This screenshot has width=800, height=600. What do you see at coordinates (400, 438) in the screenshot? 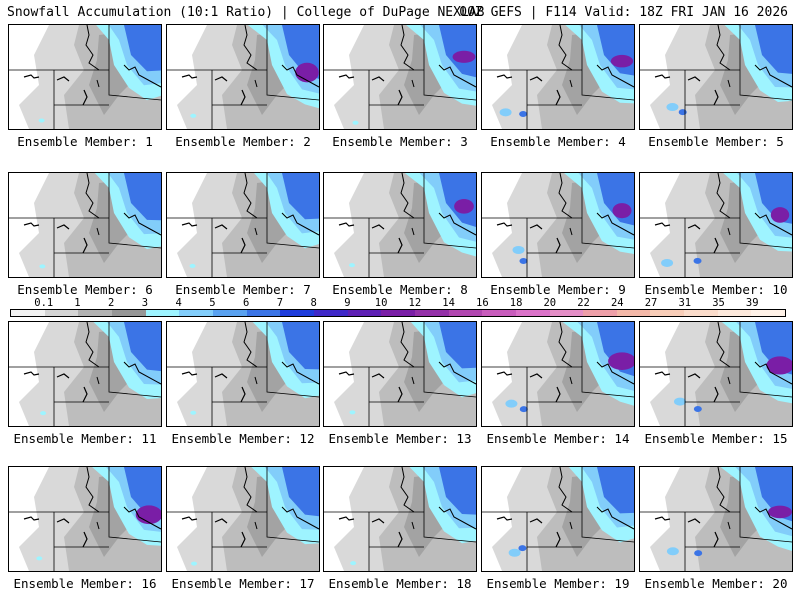
I see `ensemble-member-label: Ensemble Member: 13` at bounding box center [400, 438].